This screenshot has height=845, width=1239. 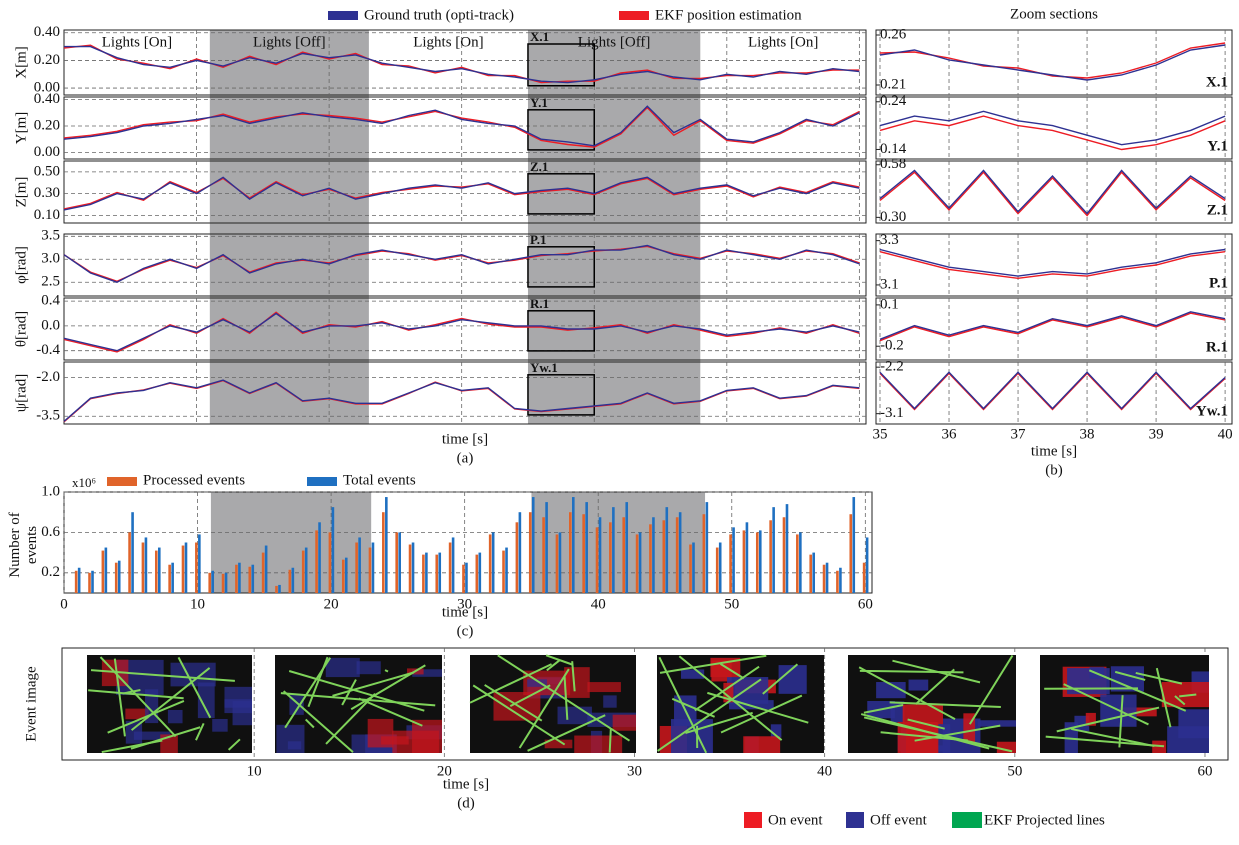 I want to click on y-tick-label: -2.0, so click(x=48, y=377).